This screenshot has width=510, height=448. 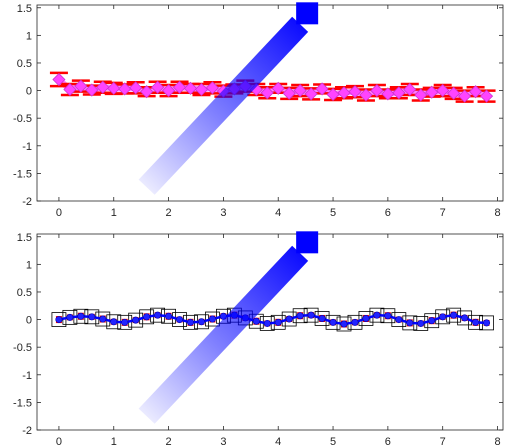 I want to click on series-line, so click(x=272, y=319).